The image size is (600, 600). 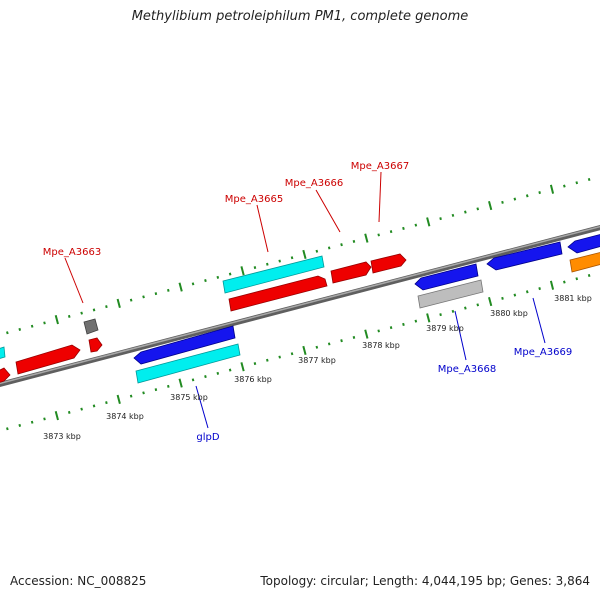 I want to click on scale-label: 3876 kbp, so click(x=253, y=379).